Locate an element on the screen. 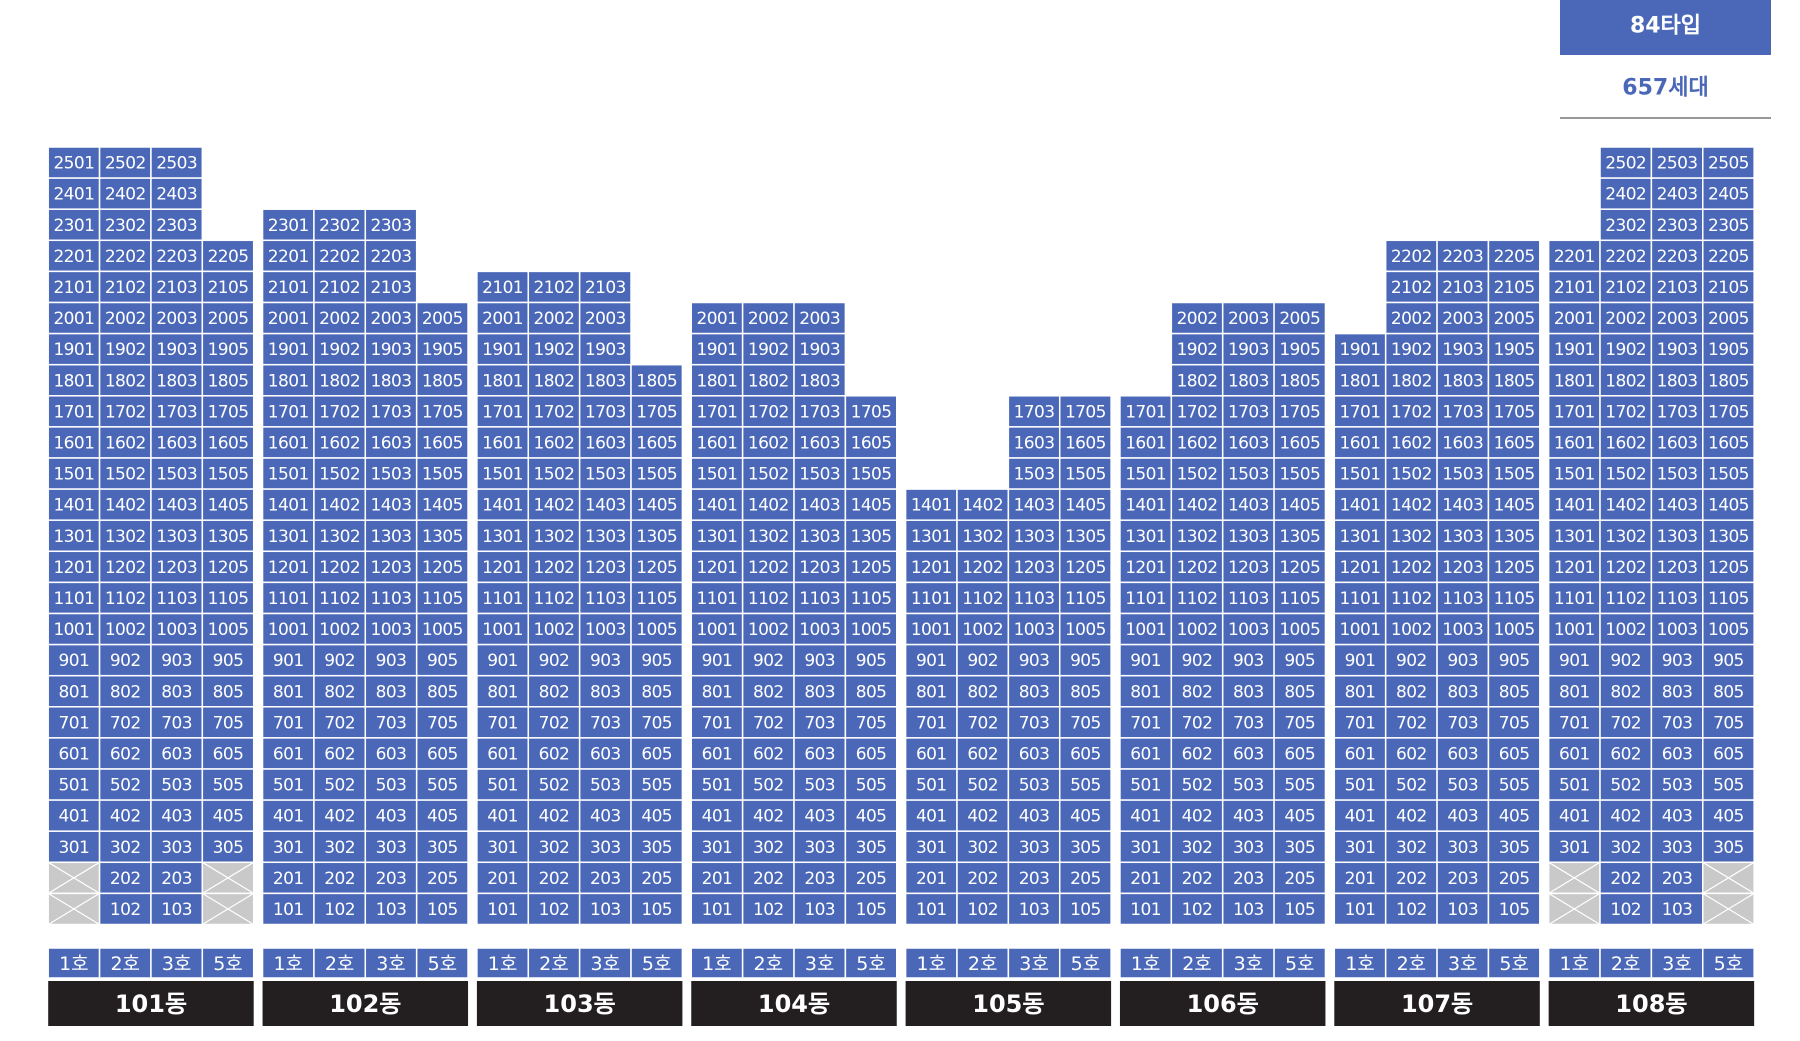 The image size is (1800, 1041). unit-number: 703 is located at coordinates (1677, 723).